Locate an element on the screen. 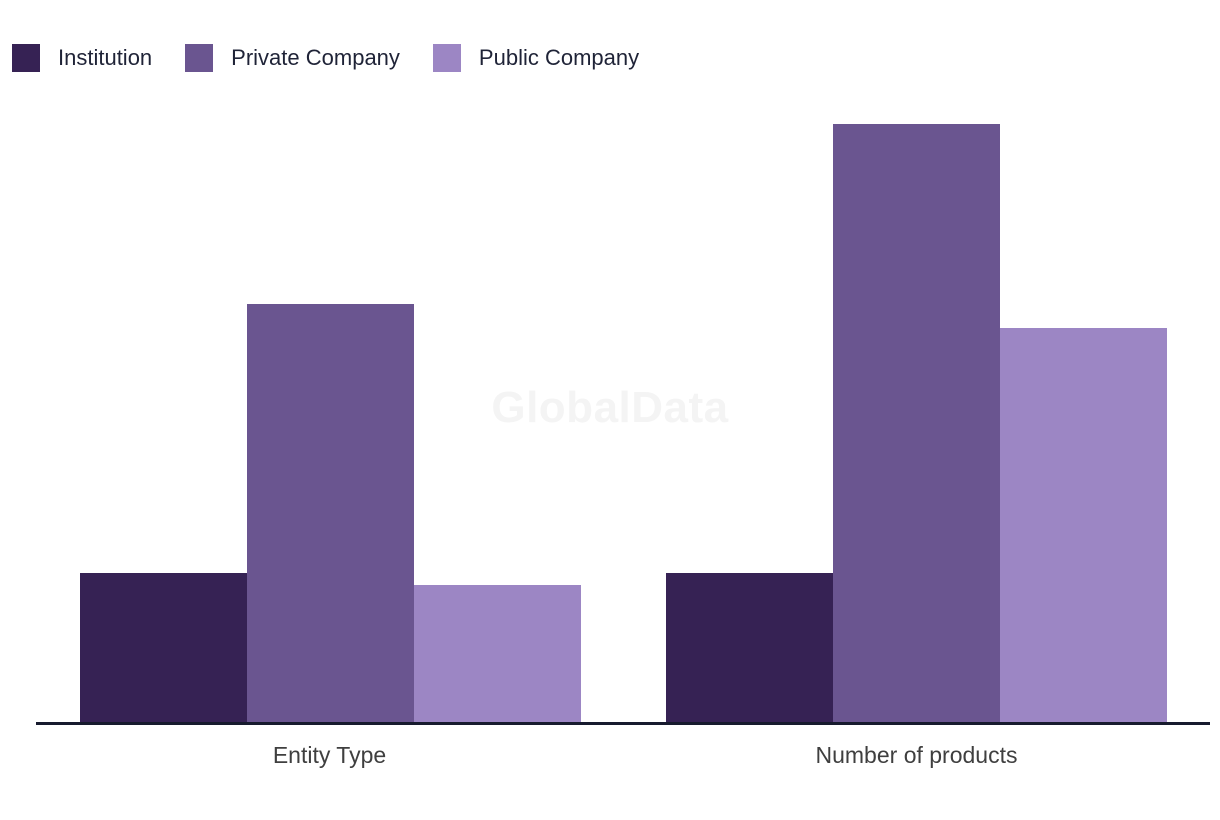 The image size is (1220, 820). chart-legend: Institution Private Company Public Company is located at coordinates (325, 58).